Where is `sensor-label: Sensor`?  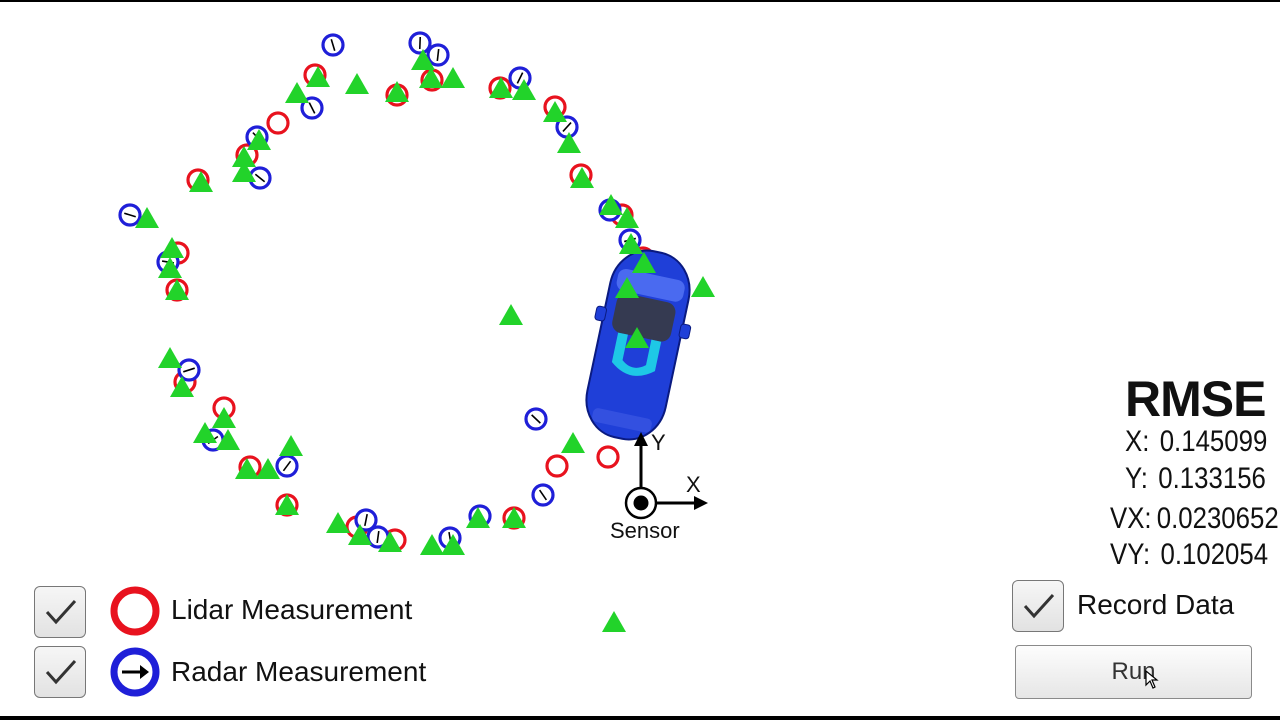
sensor-label: Sensor is located at coordinates (645, 530).